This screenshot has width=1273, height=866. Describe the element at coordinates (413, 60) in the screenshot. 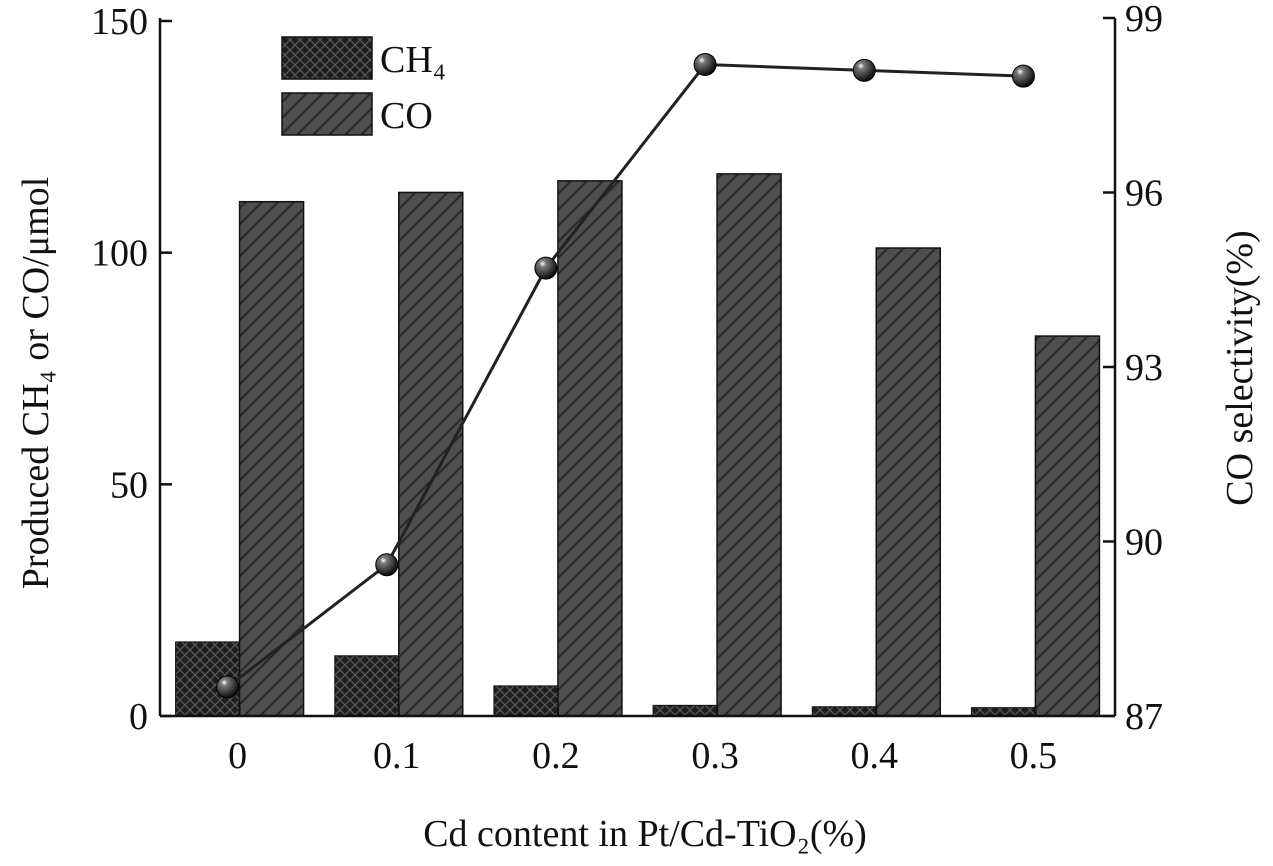

I see `legend-label-ch4: CH₄` at that location.